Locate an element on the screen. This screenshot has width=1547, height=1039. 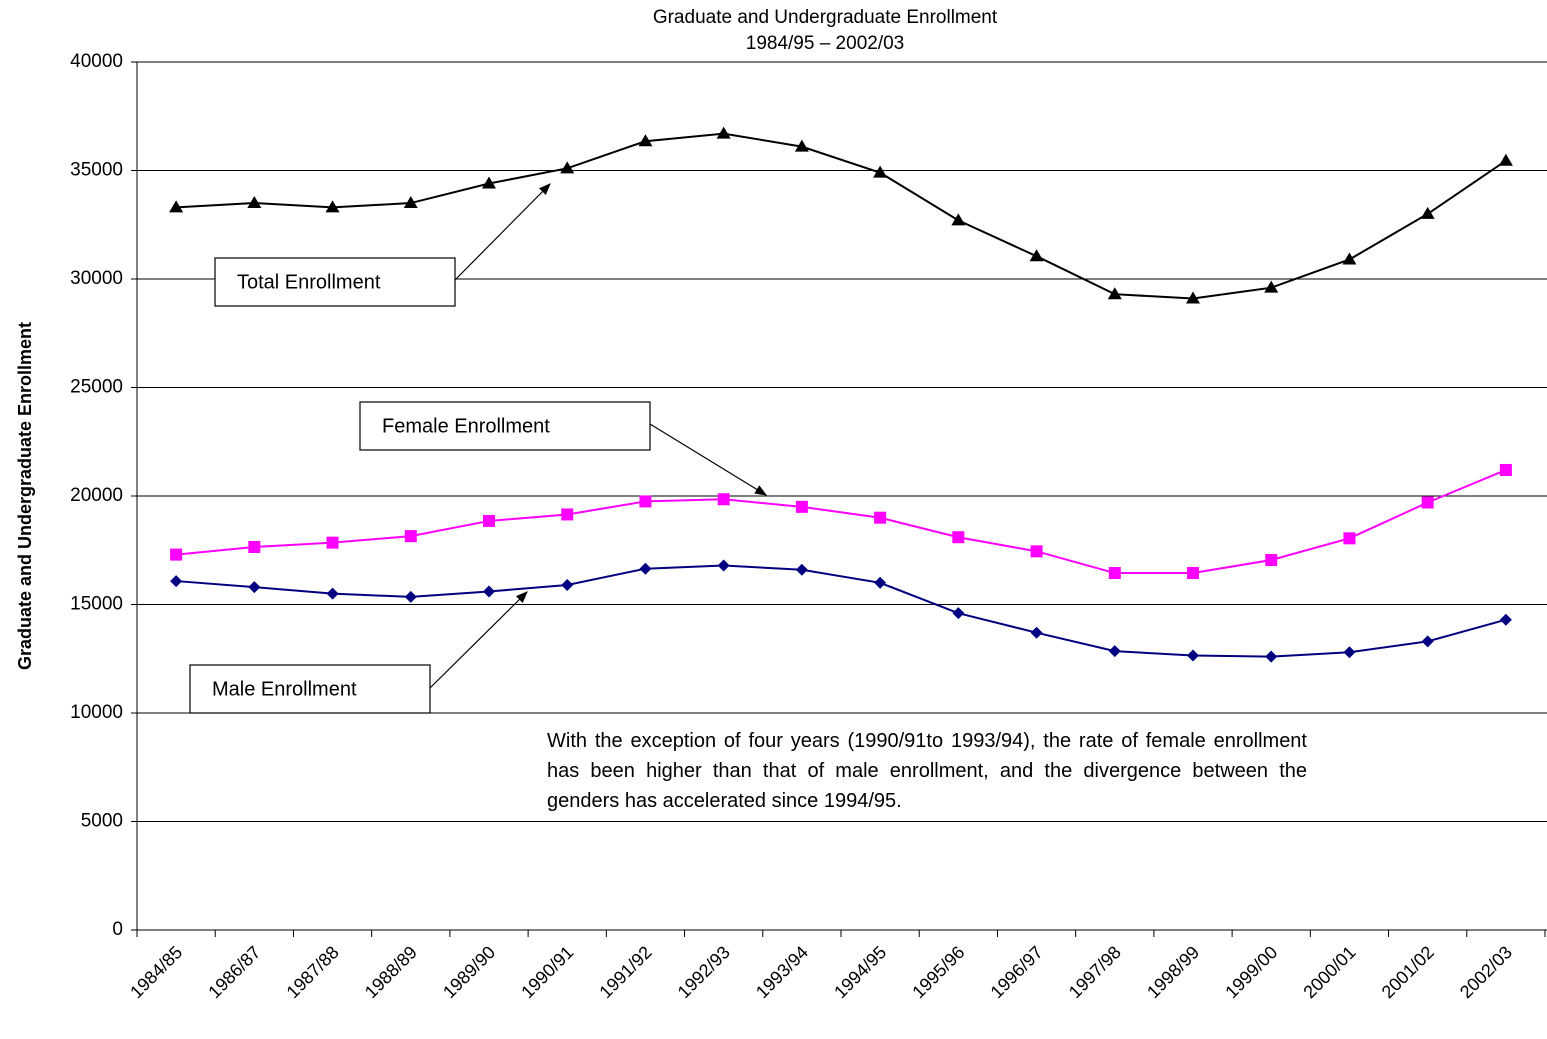
legend-label: Total Enrollment is located at coordinates (309, 282).